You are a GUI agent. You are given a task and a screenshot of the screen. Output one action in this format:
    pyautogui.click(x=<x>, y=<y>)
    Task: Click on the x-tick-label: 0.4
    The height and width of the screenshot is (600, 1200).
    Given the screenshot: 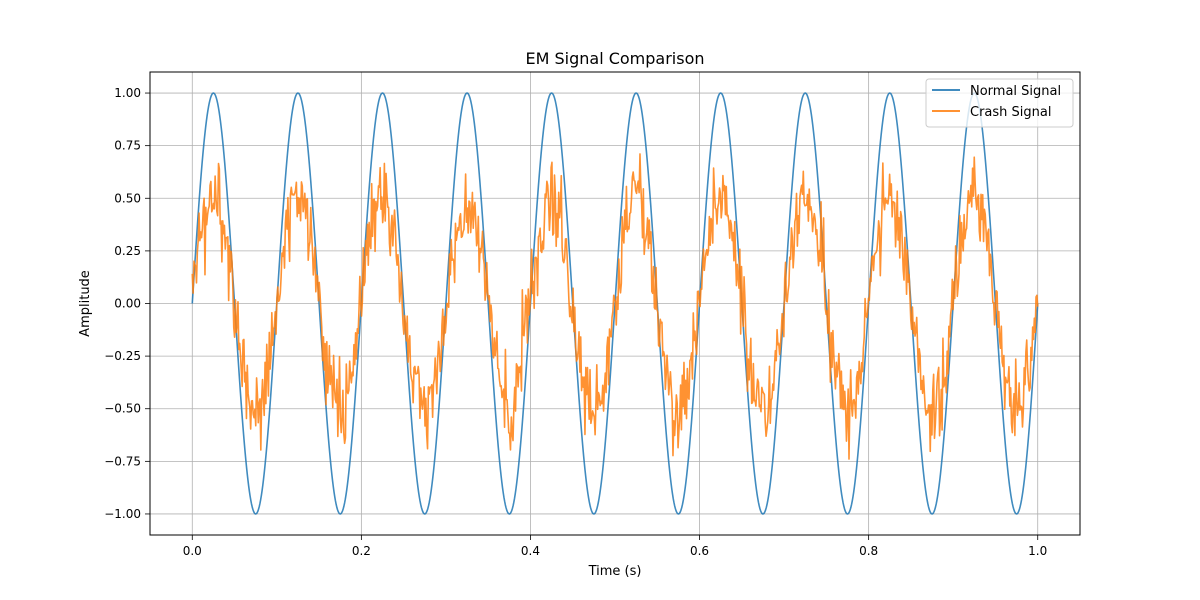 What is the action you would take?
    pyautogui.click(x=530, y=551)
    